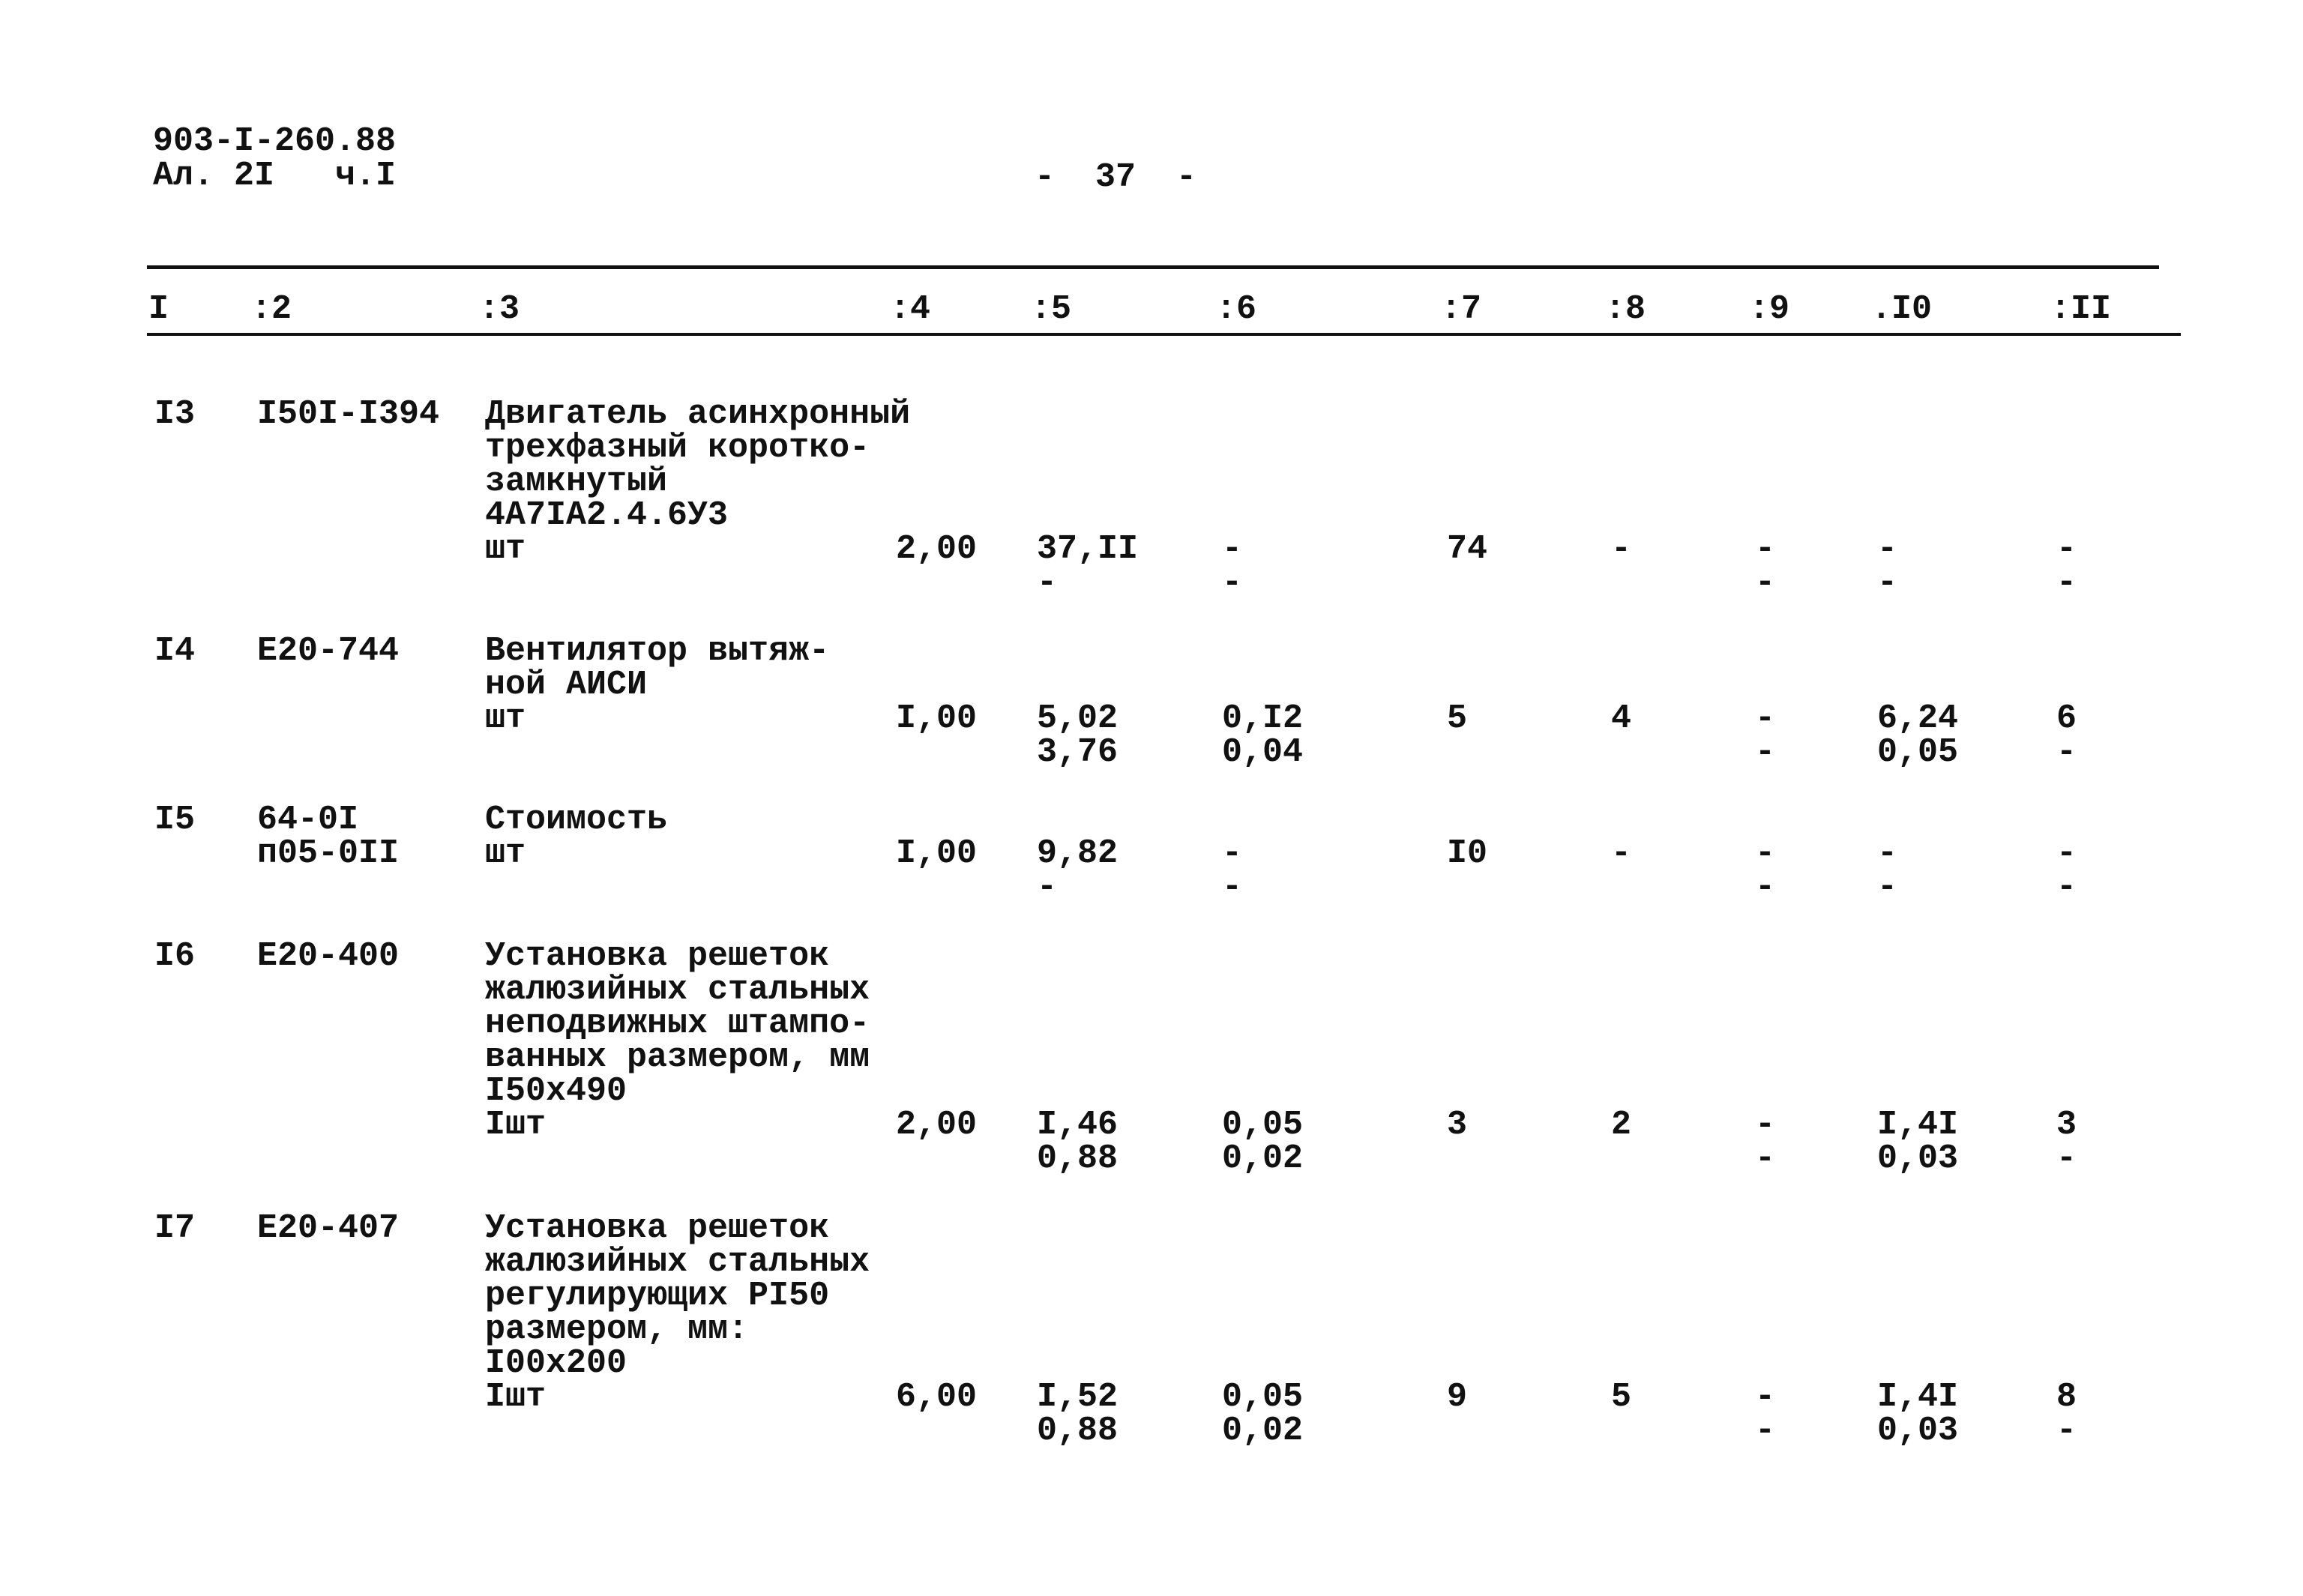 The height and width of the screenshot is (1596, 2303). What do you see at coordinates (1918, 752) in the screenshot?
I see `value-col10-lower: 0,05` at bounding box center [1918, 752].